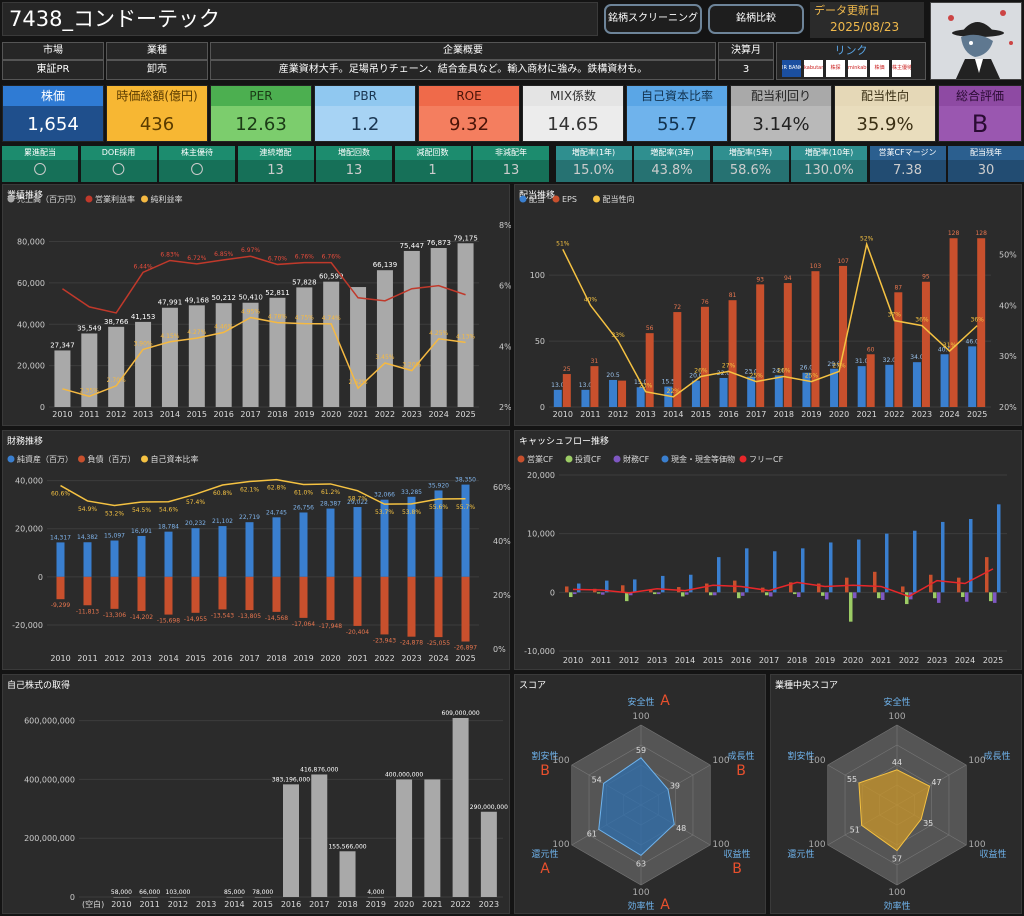 Image resolution: width=1024 pixels, height=916 pixels. Describe the element at coordinates (977, 414) in the screenshot. I see `x-tick: 2025` at that location.